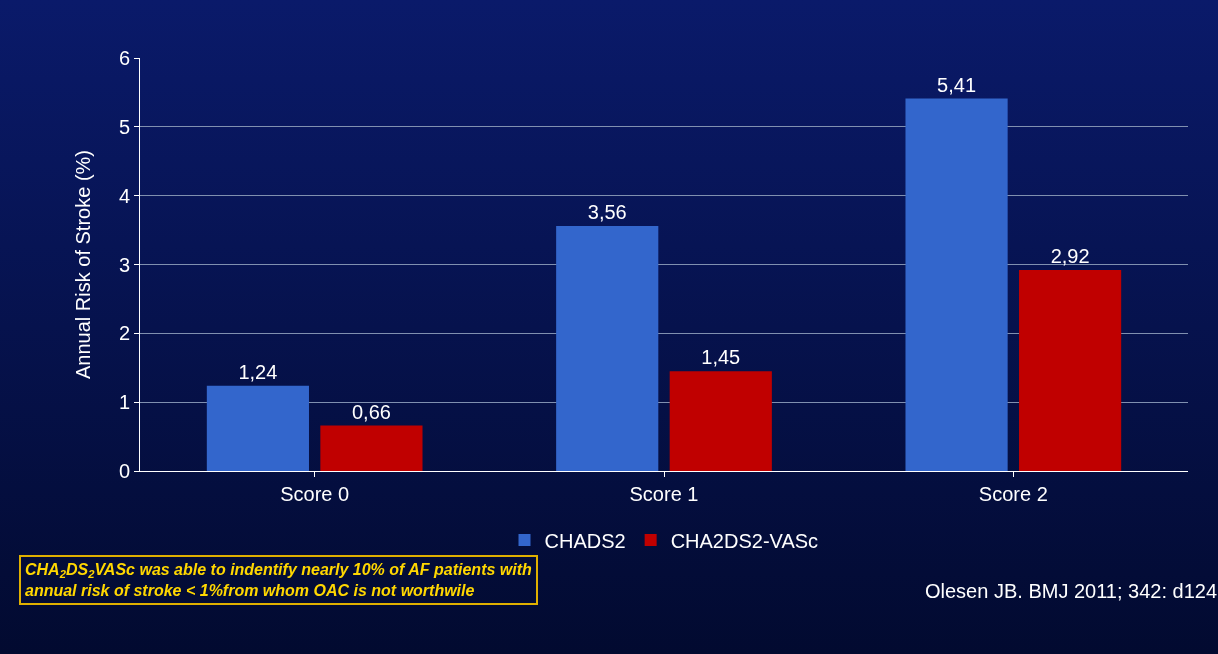 This screenshot has width=1218, height=654. What do you see at coordinates (744, 540) in the screenshot?
I see `legend-label: CHA2DS2-VASc` at bounding box center [744, 540].